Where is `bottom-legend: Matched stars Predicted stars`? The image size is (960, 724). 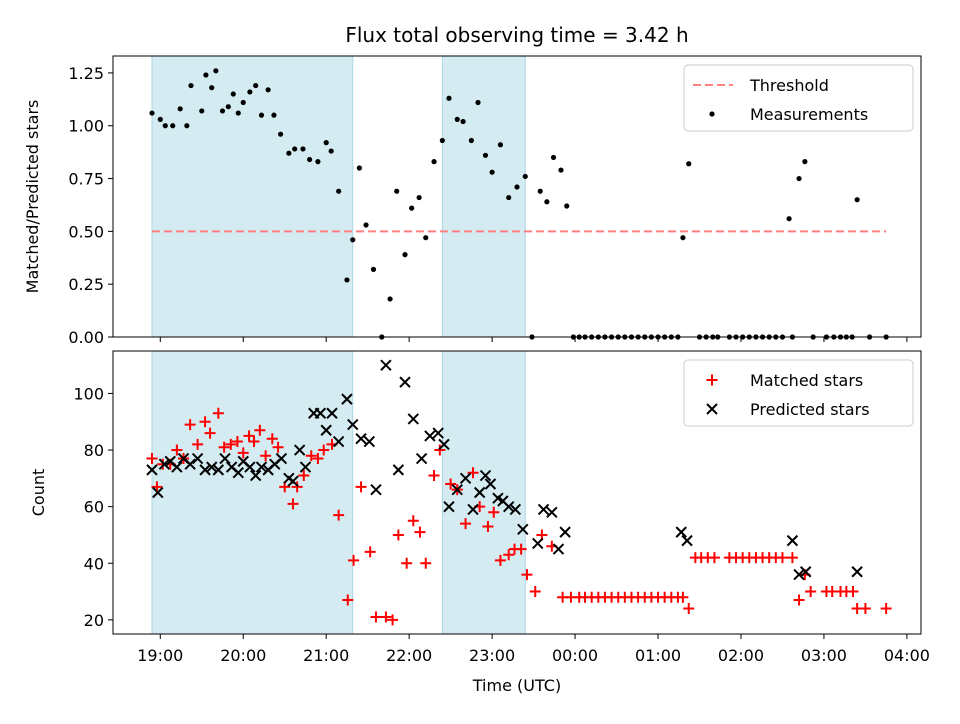
bottom-legend: Matched stars Predicted stars is located at coordinates (798, 393).